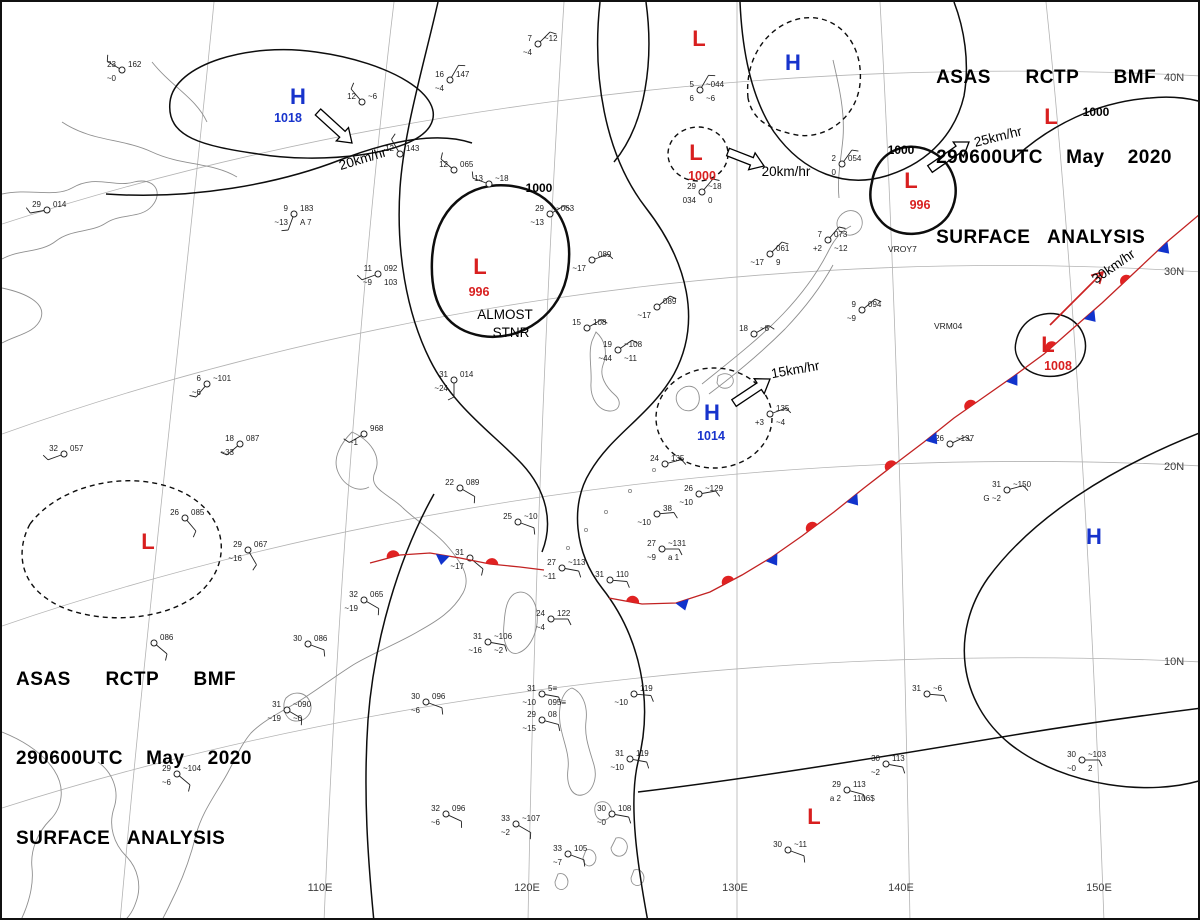 This screenshot has height=920, width=1200. I want to click on station-plot: 086, so click(162, 647).